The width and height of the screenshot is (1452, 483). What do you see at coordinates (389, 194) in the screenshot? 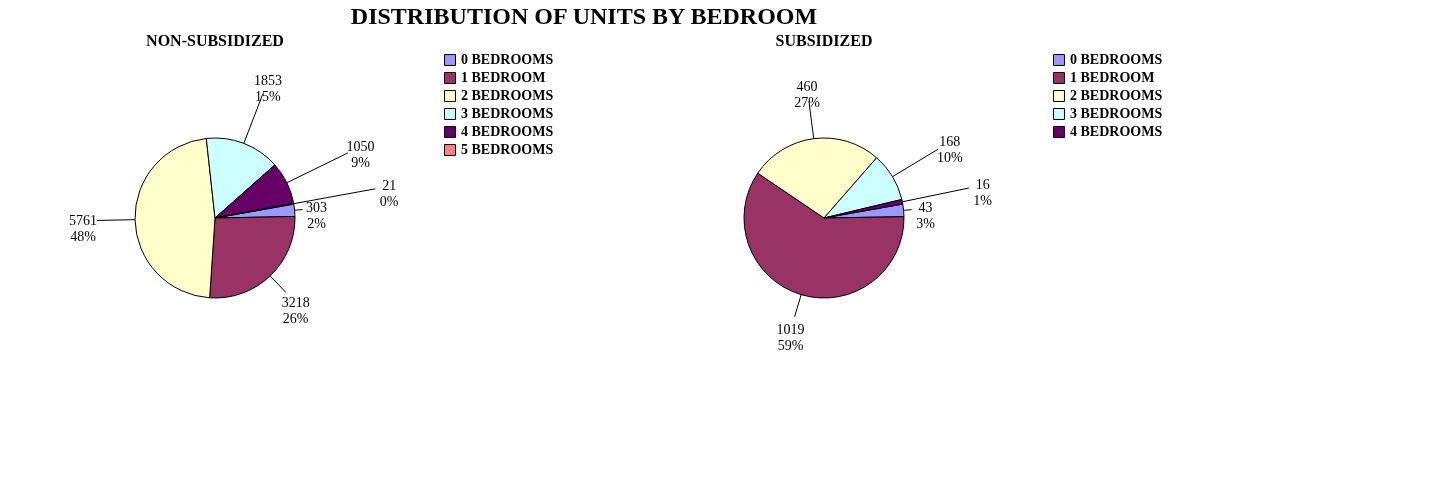
I see `data-label: 21 0%` at bounding box center [389, 194].